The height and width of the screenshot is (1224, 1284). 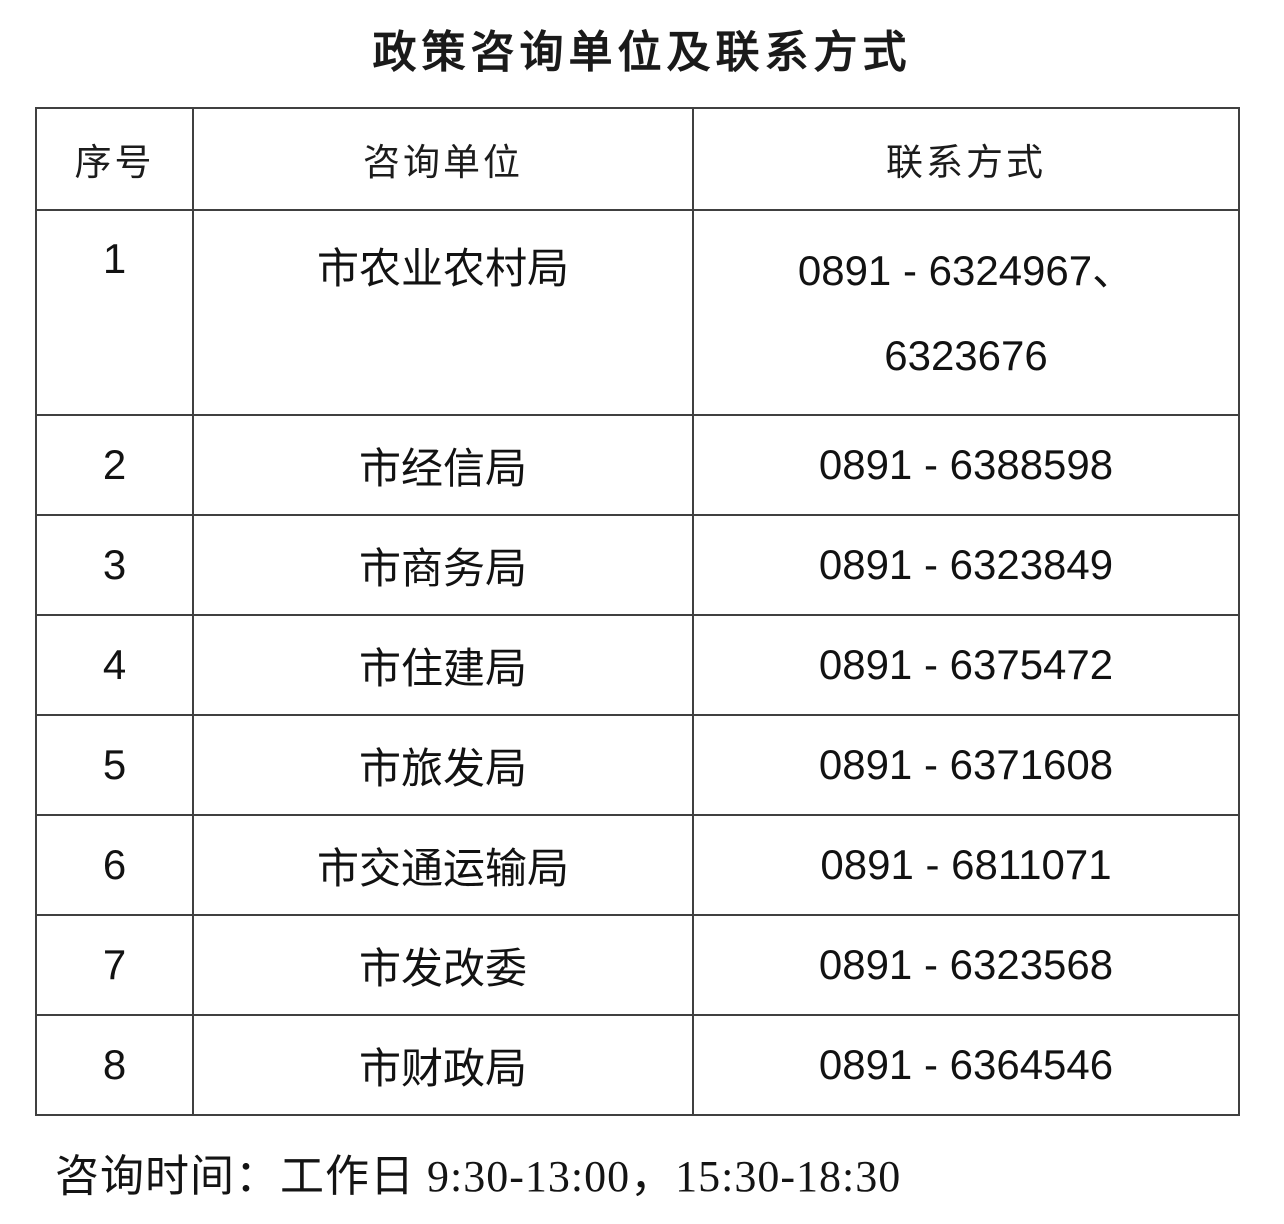 What do you see at coordinates (966, 312) in the screenshot?
I see `contact-cell: 0891 - 6324967、 6323676` at bounding box center [966, 312].